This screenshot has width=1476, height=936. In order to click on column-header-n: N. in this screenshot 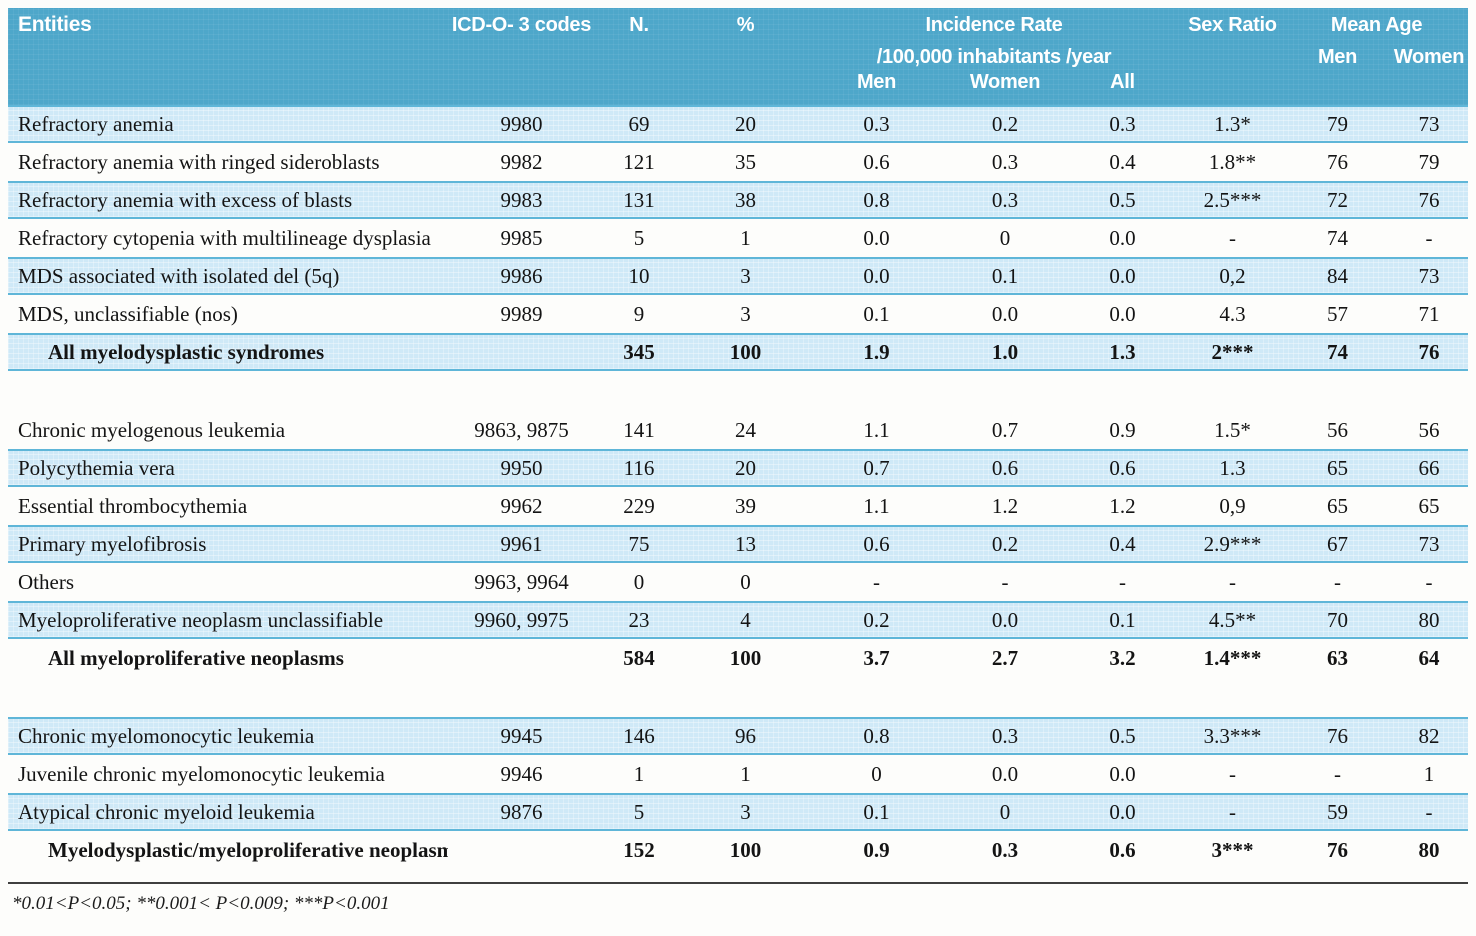, I will do `click(639, 24)`.